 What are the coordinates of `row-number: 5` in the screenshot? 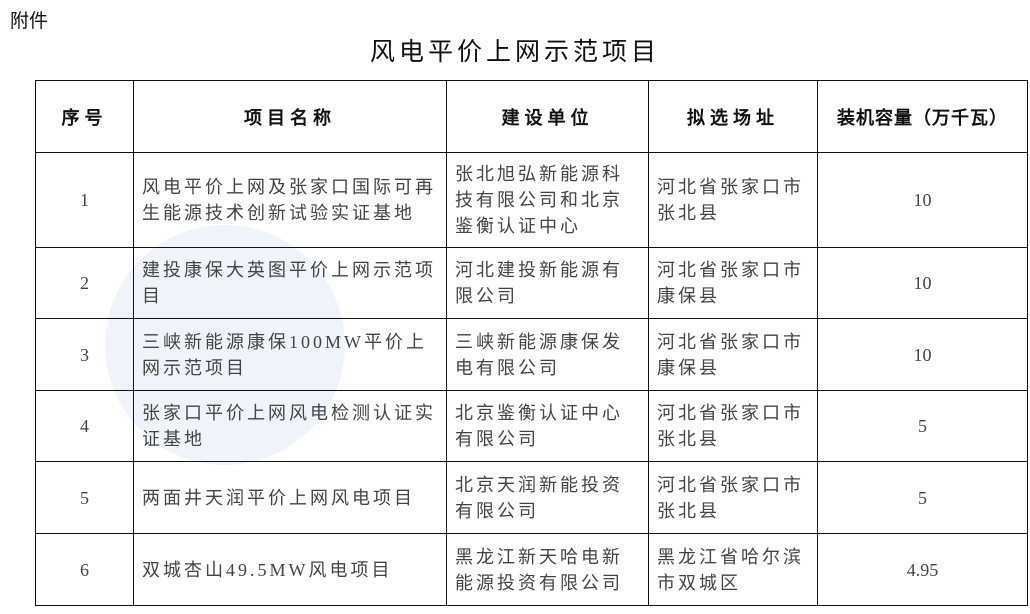 It's located at (84, 497).